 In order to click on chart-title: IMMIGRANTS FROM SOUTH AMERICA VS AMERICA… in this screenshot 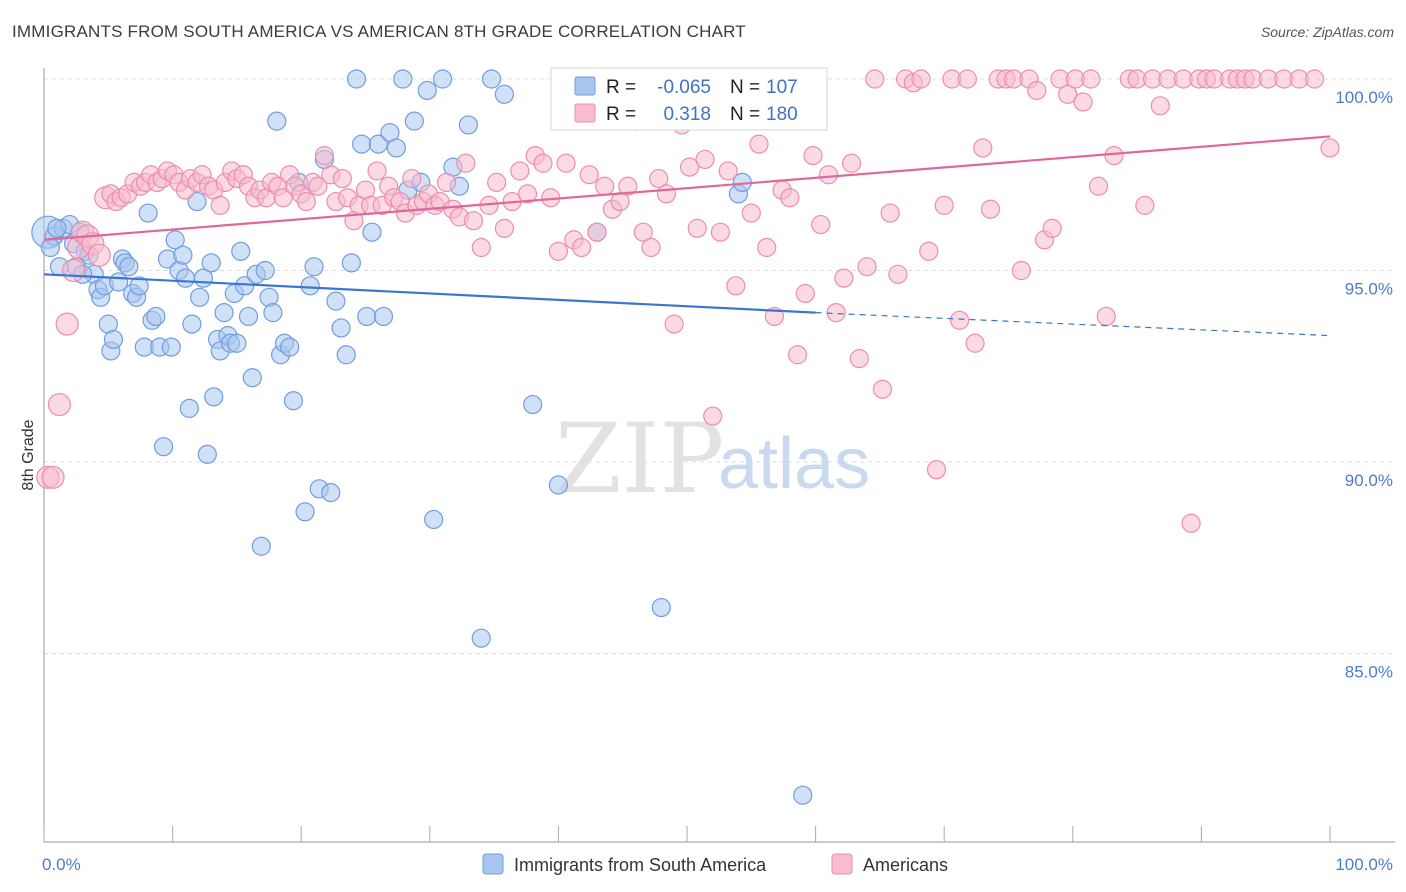, I will do `click(379, 31)`.